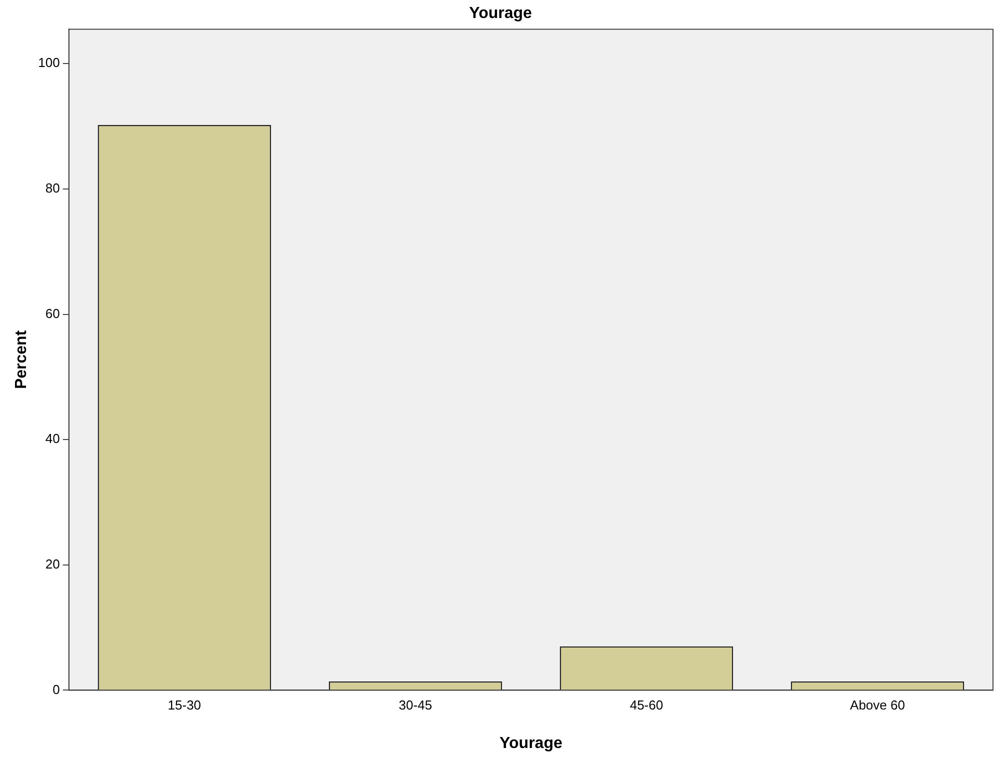 The height and width of the screenshot is (767, 996). I want to click on y-tick-label: 20, so click(52, 564).